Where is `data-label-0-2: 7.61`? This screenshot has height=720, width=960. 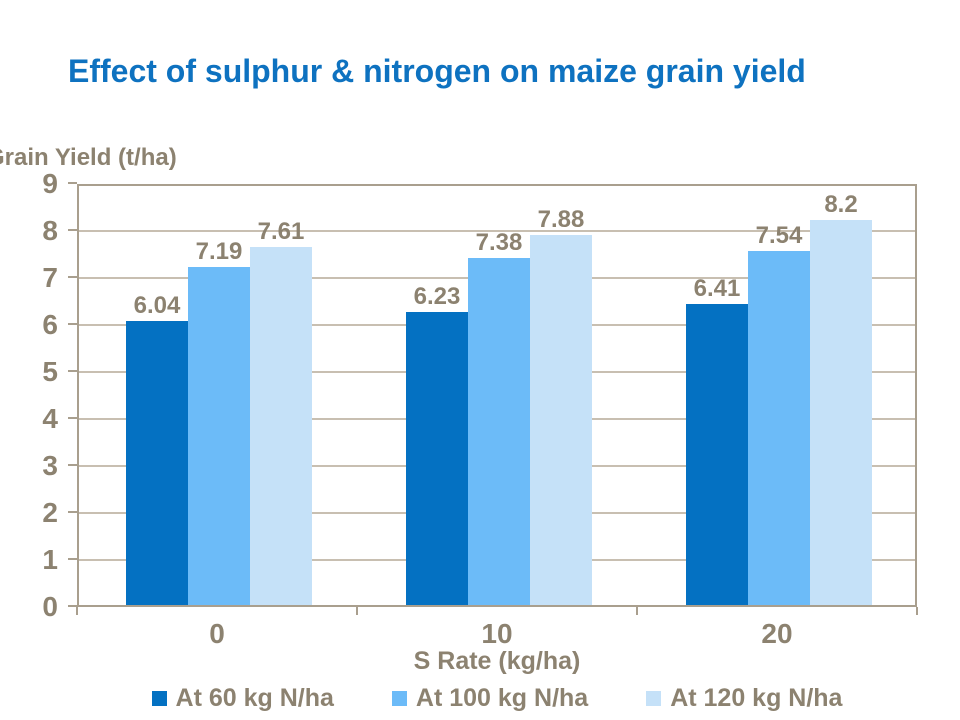
data-label-0-2: 7.61 is located at coordinates (281, 231).